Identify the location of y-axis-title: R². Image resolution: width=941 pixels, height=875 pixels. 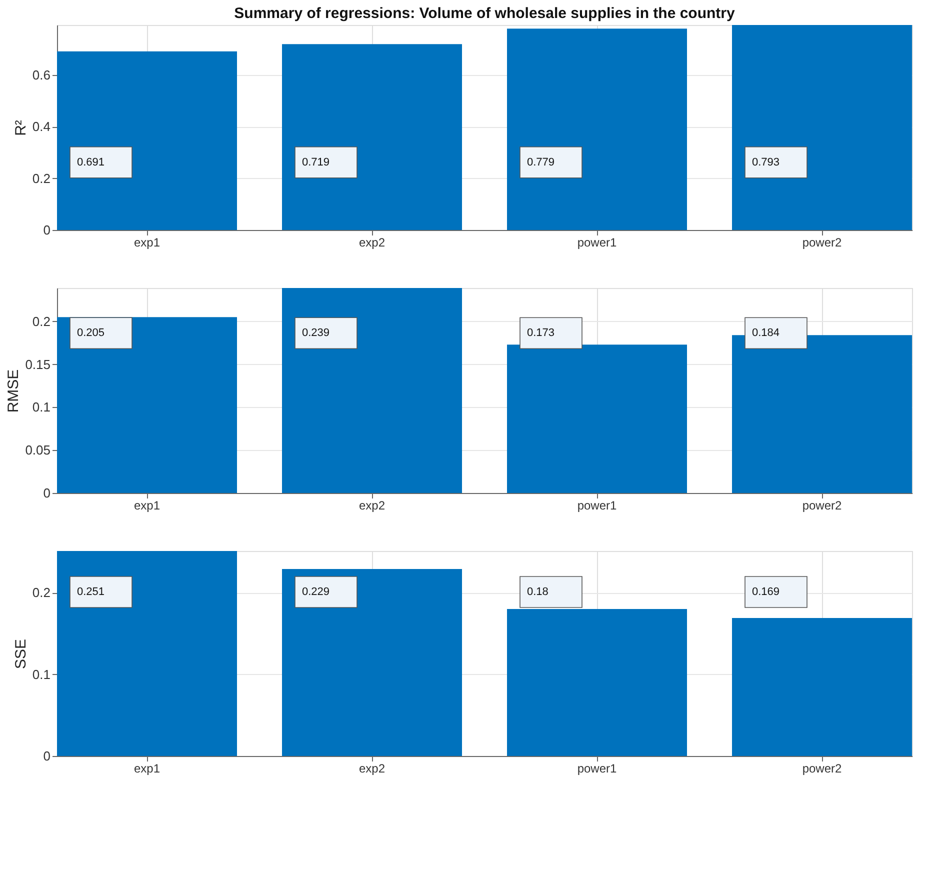
(21, 128).